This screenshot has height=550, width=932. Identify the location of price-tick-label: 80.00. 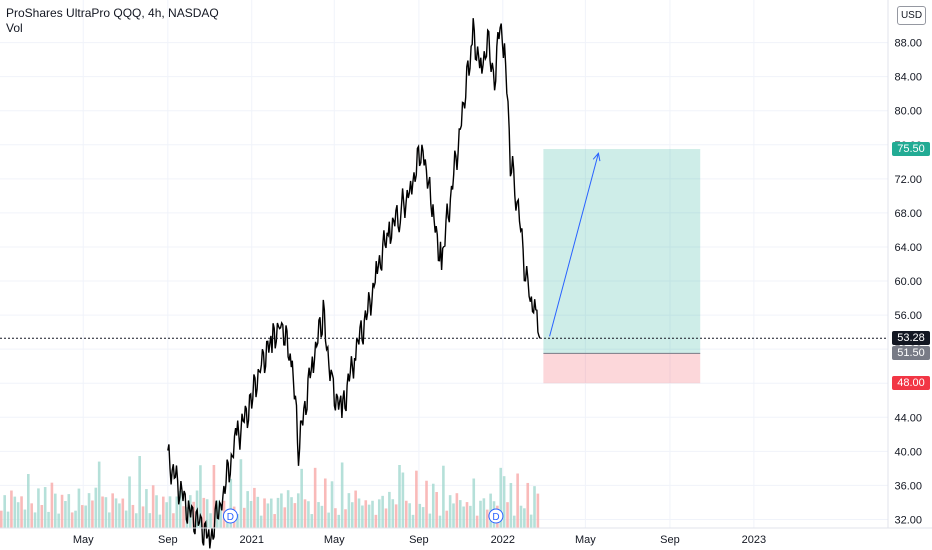
(908, 112).